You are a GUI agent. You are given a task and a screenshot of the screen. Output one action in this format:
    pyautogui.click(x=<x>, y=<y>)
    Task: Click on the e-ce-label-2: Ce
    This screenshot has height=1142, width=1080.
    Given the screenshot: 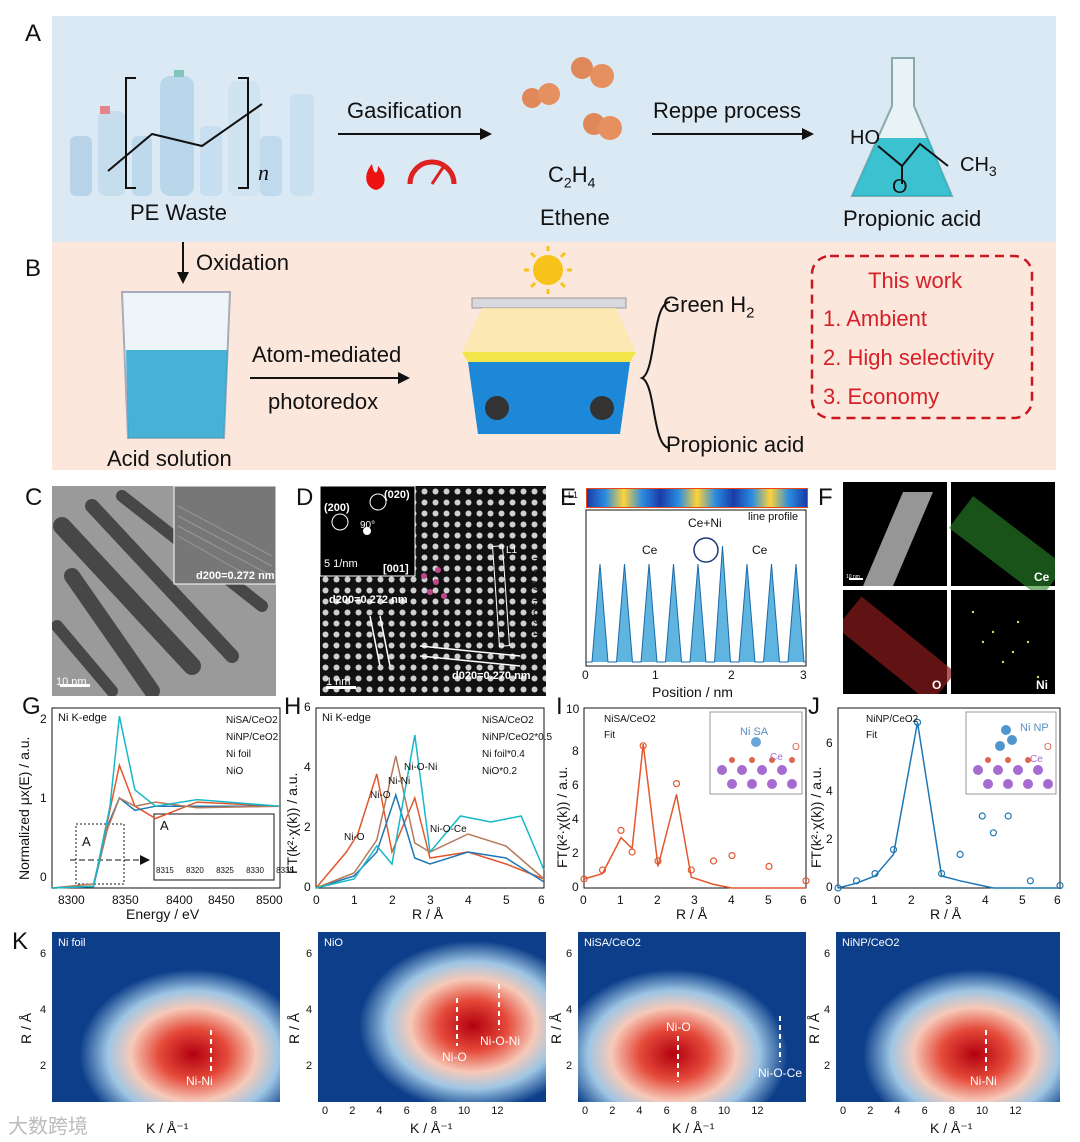 What is the action you would take?
    pyautogui.click(x=760, y=550)
    